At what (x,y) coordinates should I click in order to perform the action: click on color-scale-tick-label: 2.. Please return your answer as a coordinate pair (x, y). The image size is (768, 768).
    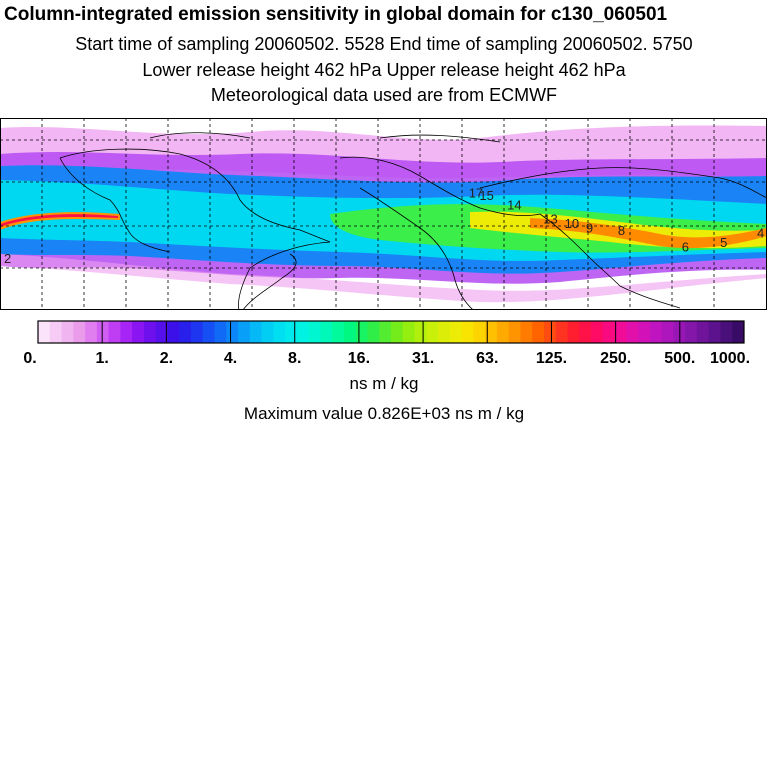
    Looking at the image, I should click on (166, 358).